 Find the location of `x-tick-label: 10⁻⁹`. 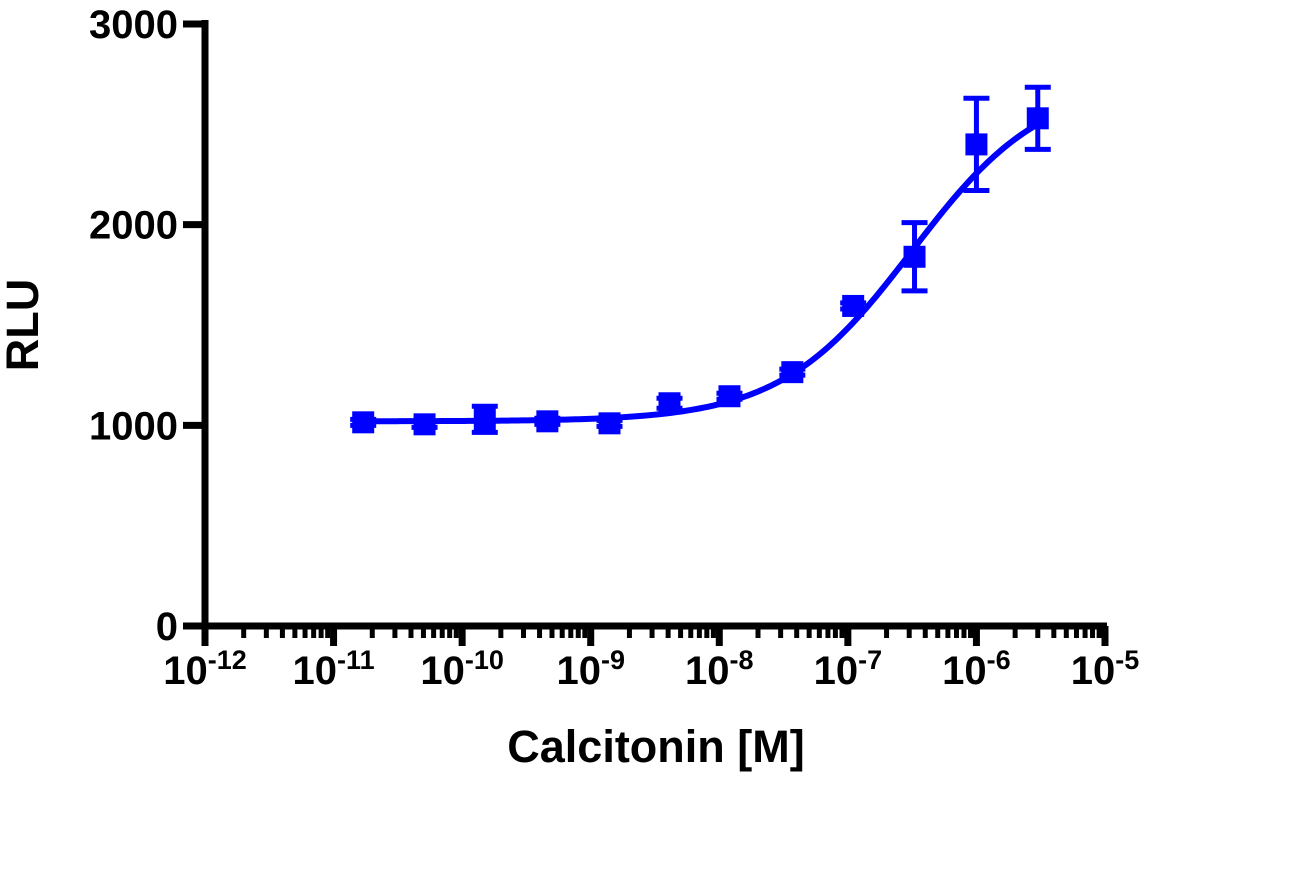

x-tick-label: 10⁻⁹ is located at coordinates (590, 669).